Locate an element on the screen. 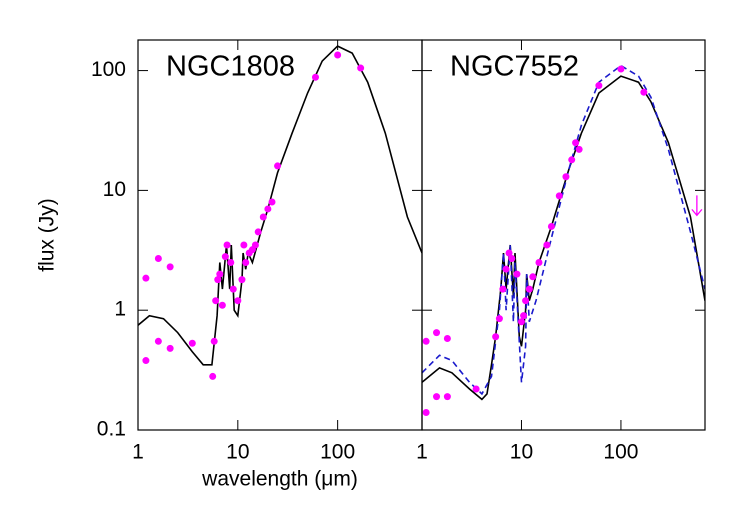 The width and height of the screenshot is (746, 510). upper-limit is located at coordinates (697, 206).